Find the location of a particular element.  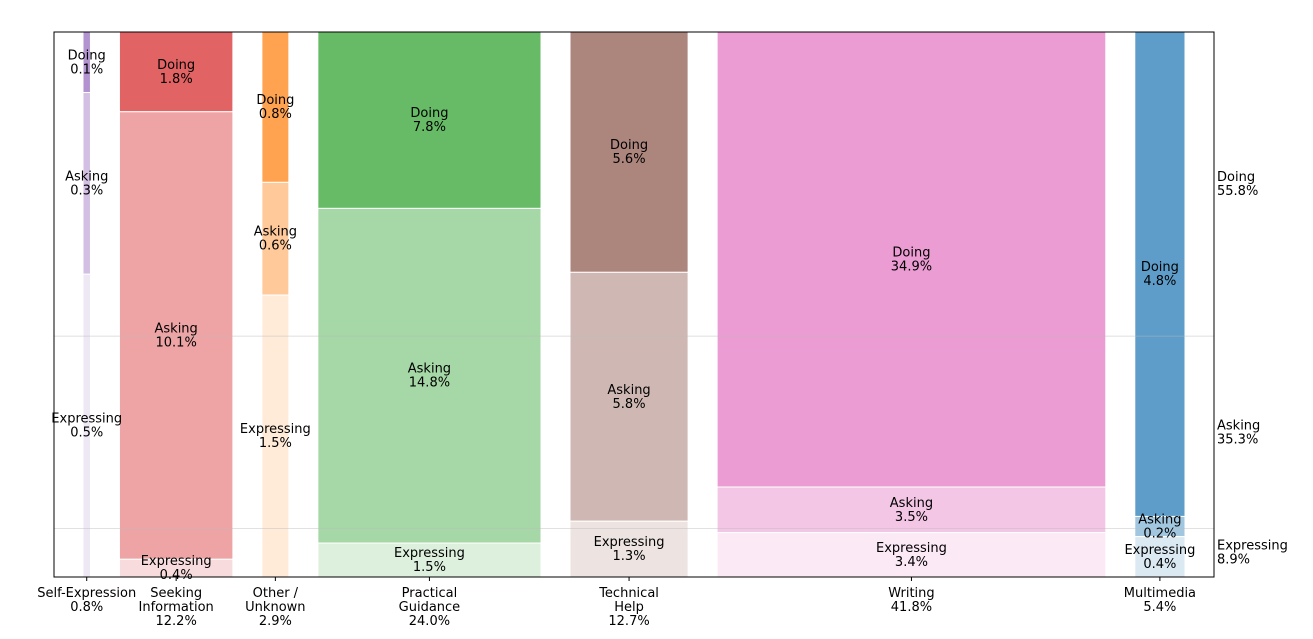

segment-label-seeking-information-asking: Asking 10.1% is located at coordinates (176, 336).